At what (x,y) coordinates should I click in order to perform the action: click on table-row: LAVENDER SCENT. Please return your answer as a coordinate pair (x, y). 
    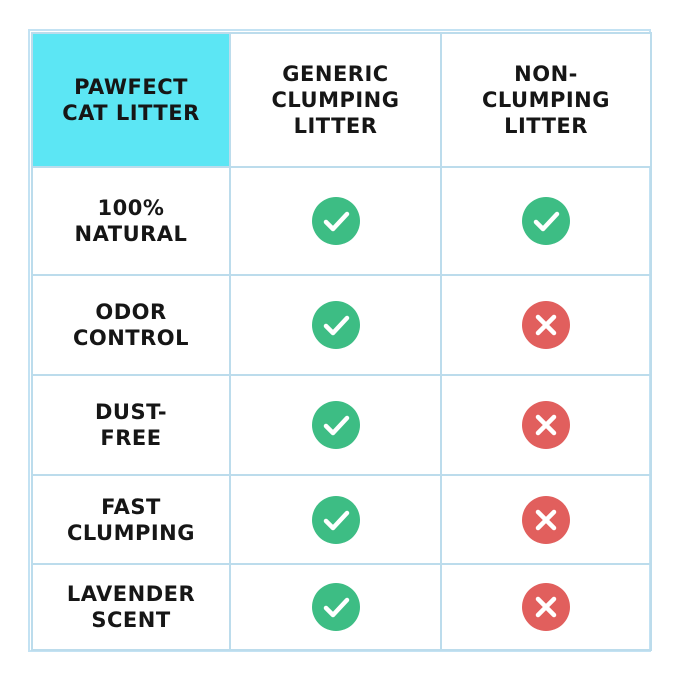
    Looking at the image, I should click on (341, 607).